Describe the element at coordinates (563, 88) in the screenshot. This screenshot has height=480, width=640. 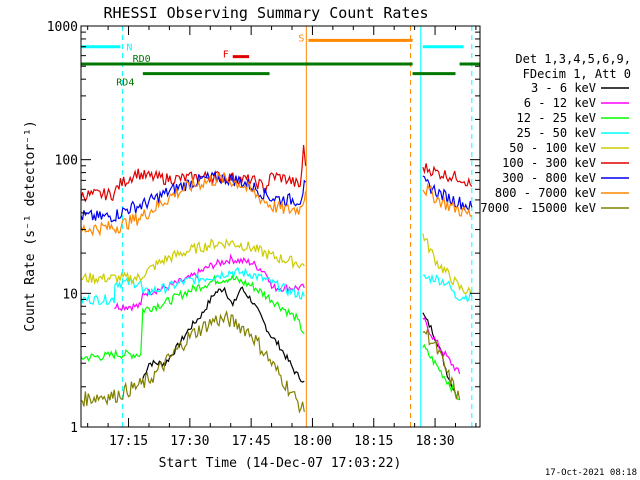
I see `legend-label-1: 3 - 6 keV` at that location.